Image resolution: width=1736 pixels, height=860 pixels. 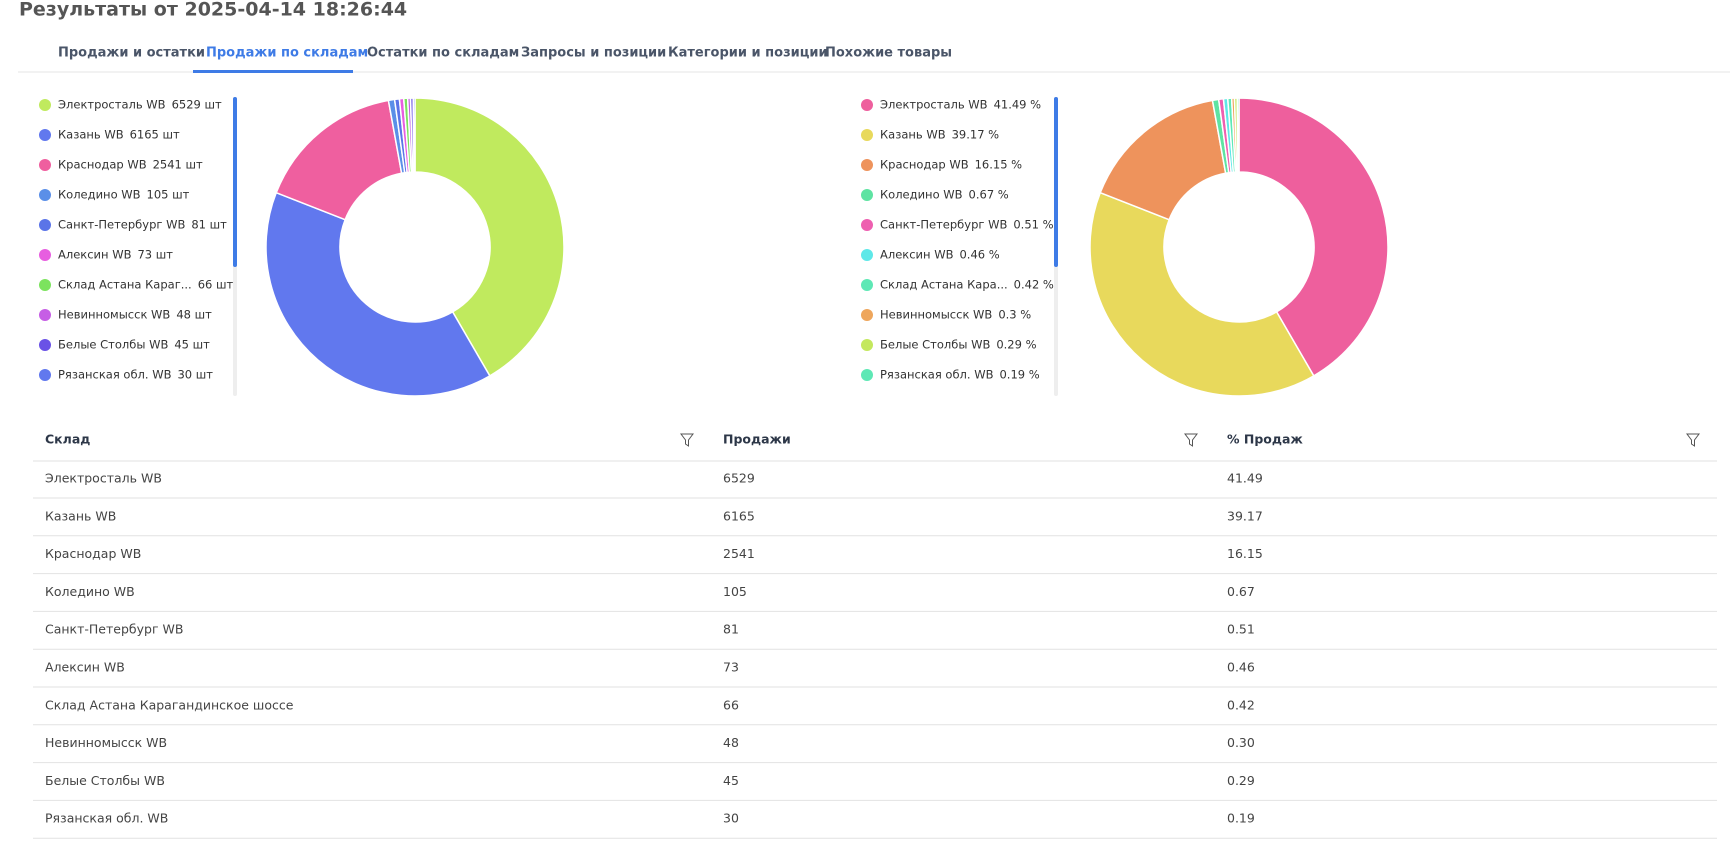 What do you see at coordinates (1241, 818) in the screenshot?
I see `table-cell: 0.19` at bounding box center [1241, 818].